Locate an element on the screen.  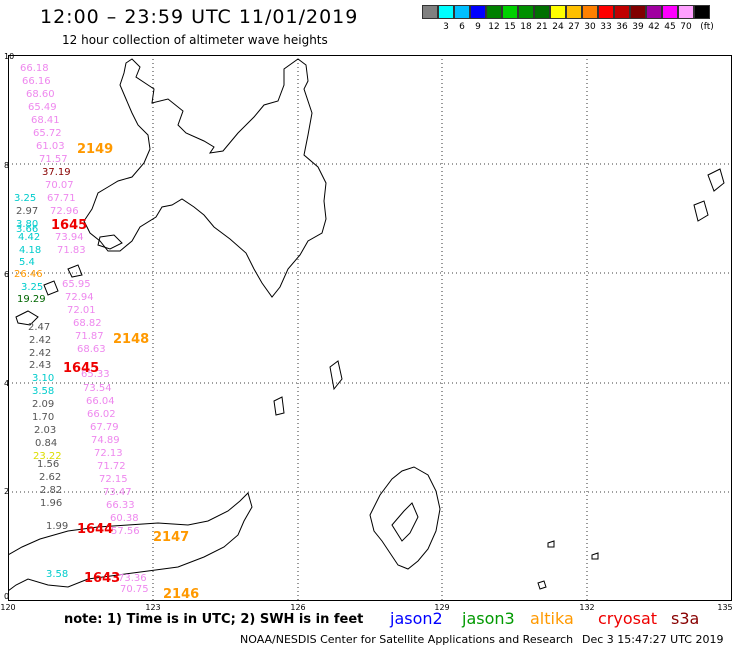
swh-value: 70.75 is located at coordinates (134, 589).